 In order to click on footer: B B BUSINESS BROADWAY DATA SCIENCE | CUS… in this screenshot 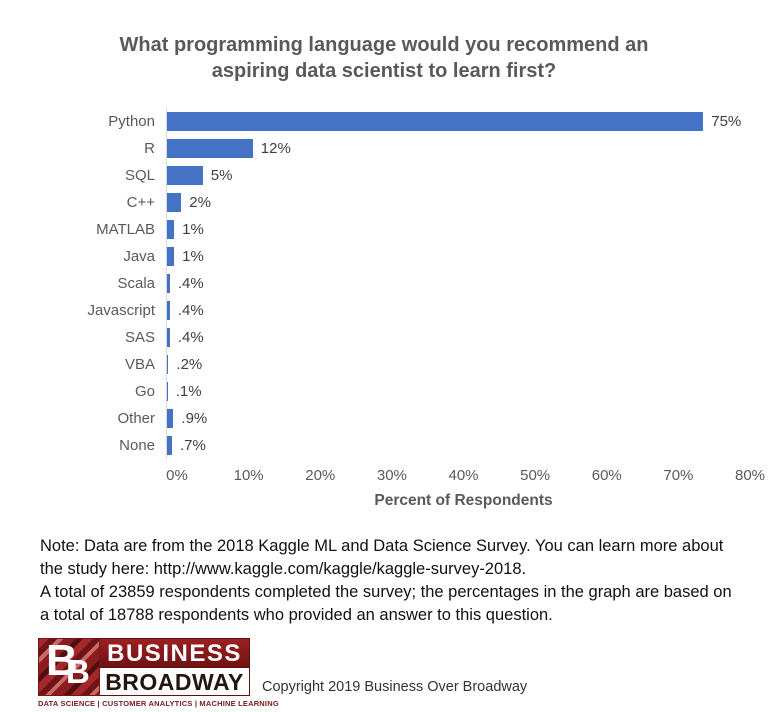, I will do `click(384, 672)`.